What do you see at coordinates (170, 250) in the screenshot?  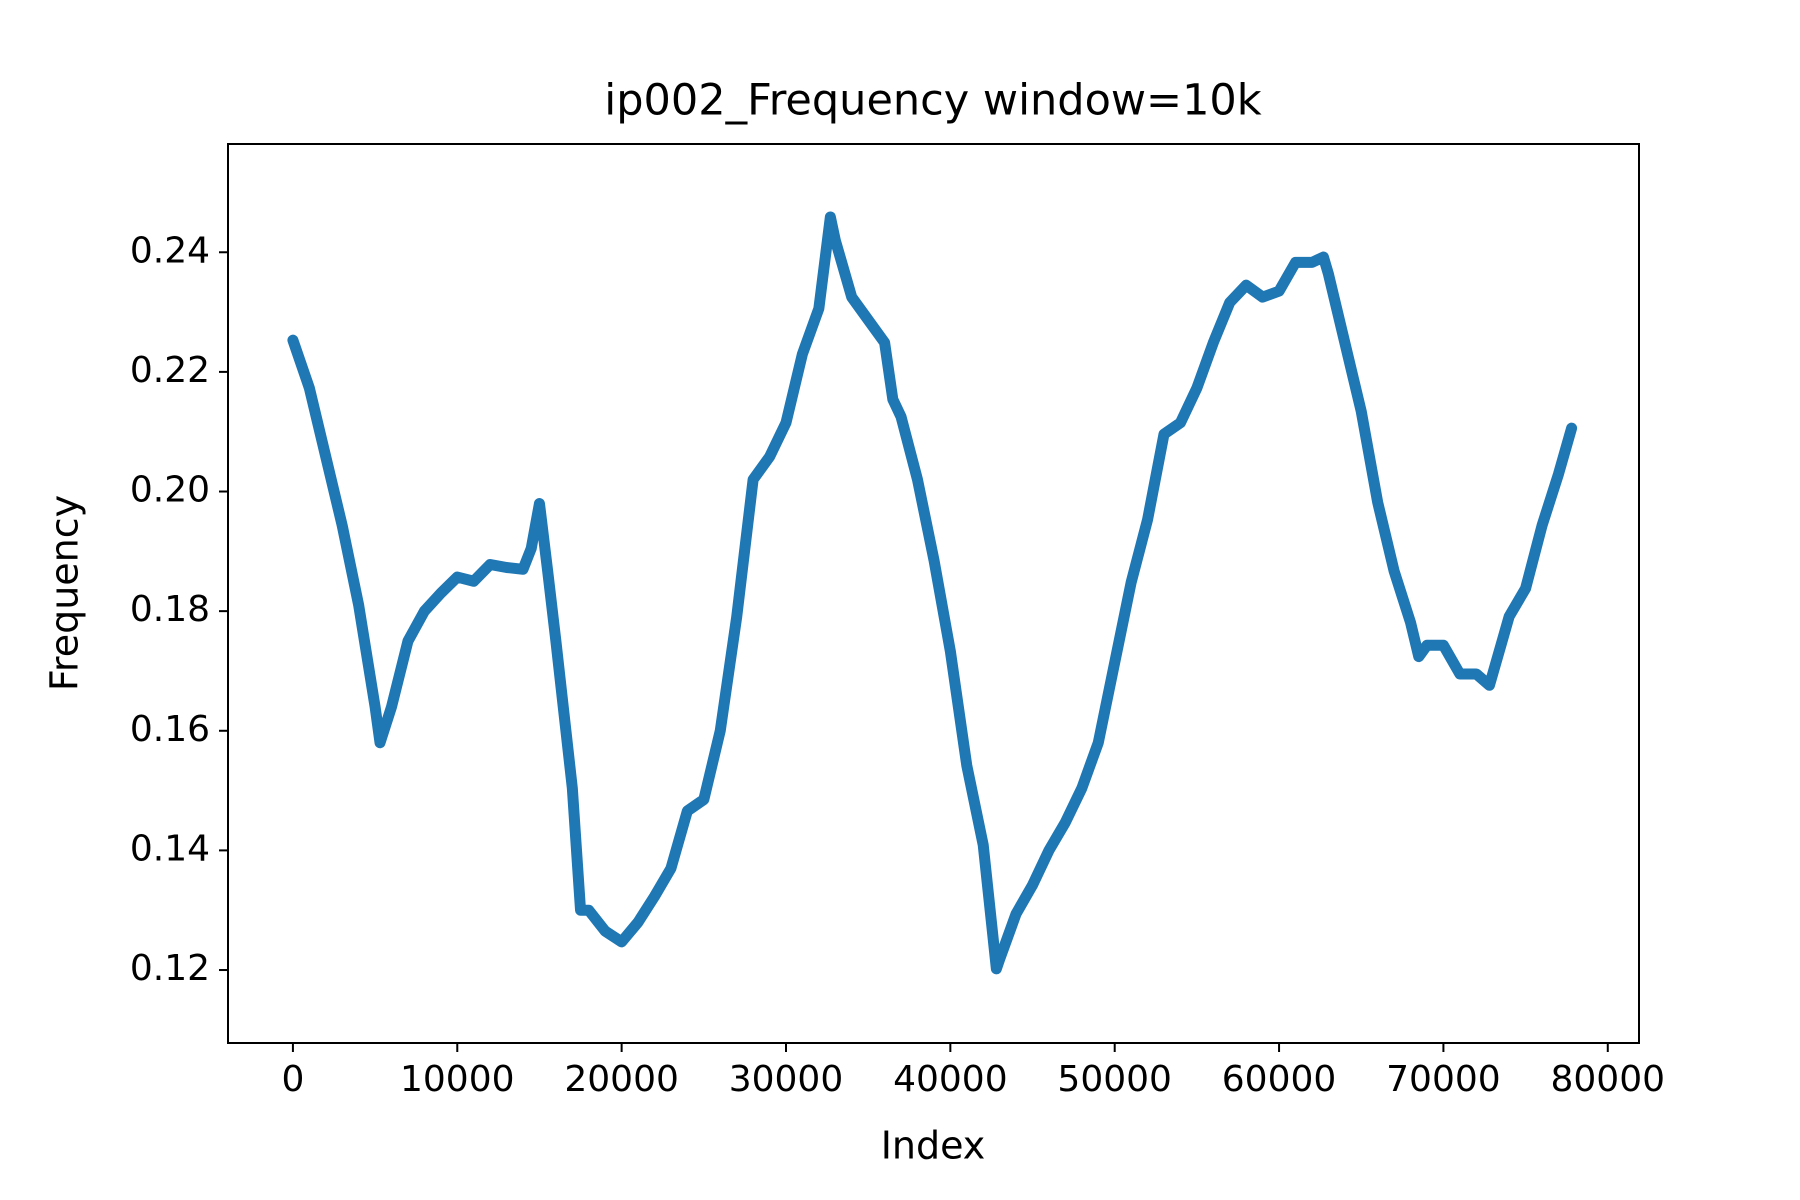 I see `y-tick-label: 0.24` at bounding box center [170, 250].